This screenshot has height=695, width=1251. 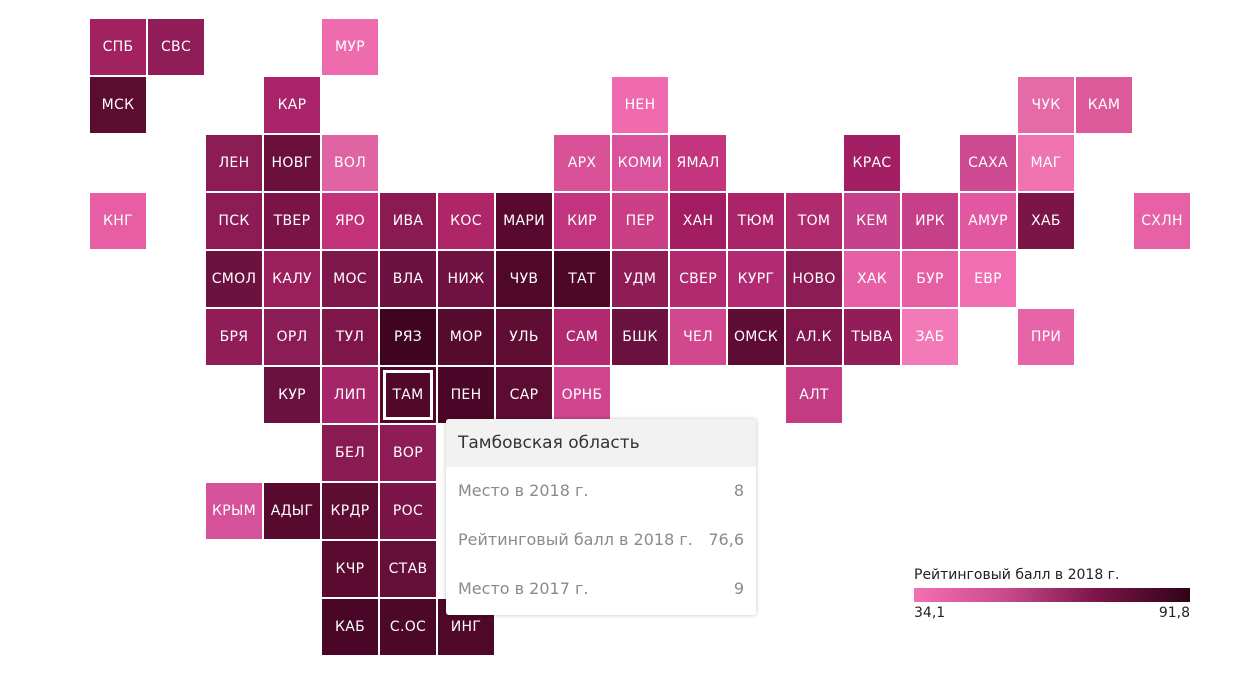 What do you see at coordinates (988, 221) in the screenshot?
I see `region-tile: АМУР` at bounding box center [988, 221].